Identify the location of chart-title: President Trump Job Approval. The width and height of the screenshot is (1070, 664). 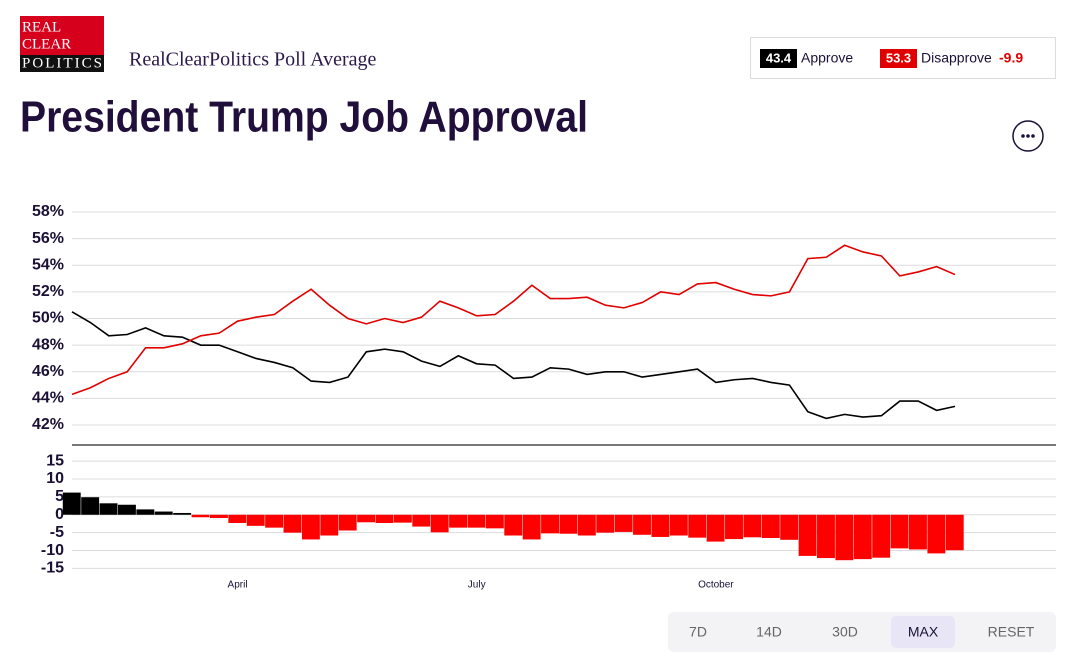
(304, 117).